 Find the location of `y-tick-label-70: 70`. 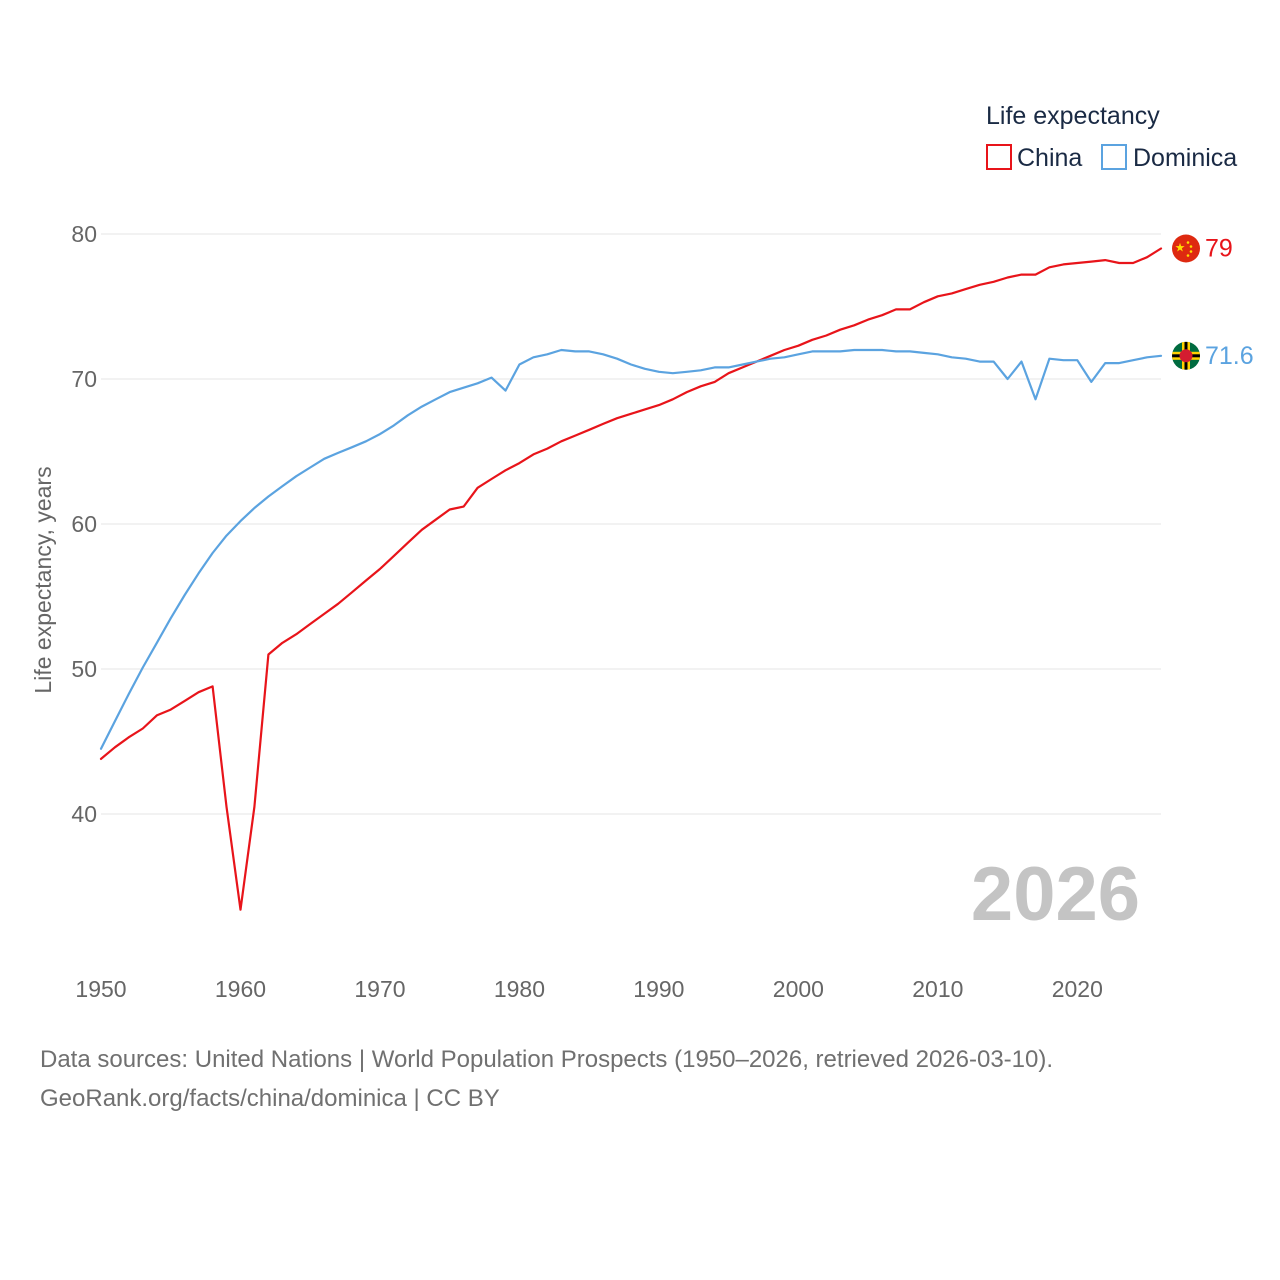

y-tick-label-70: 70 is located at coordinates (84, 379).